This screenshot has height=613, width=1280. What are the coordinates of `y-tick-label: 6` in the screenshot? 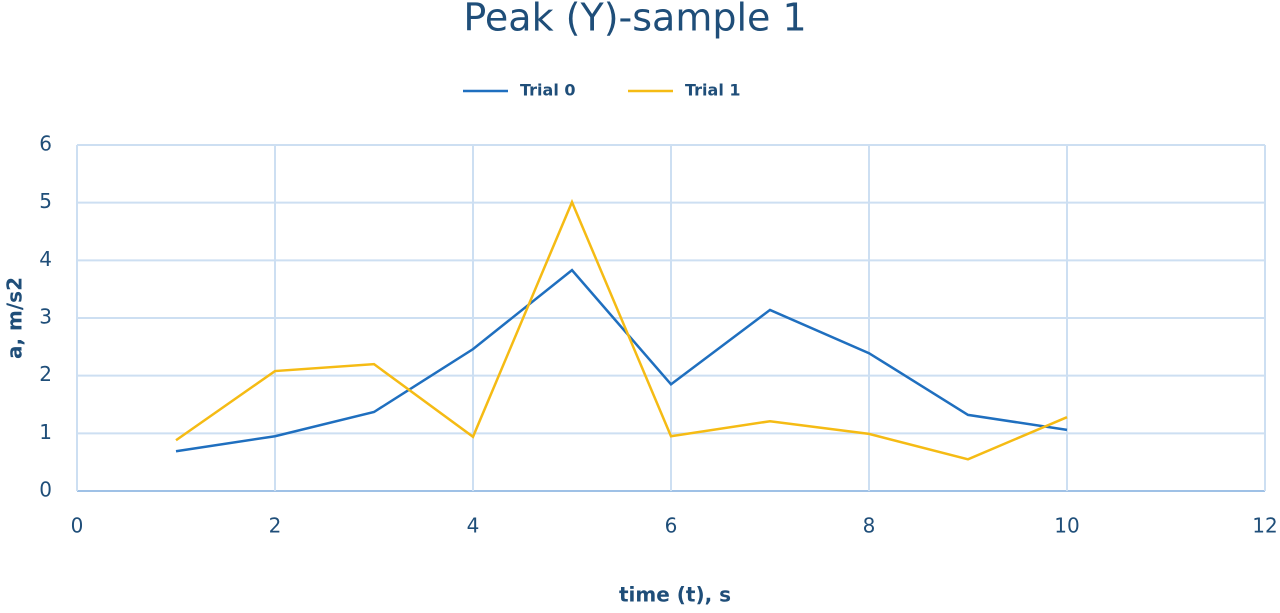 It's located at (45, 144).